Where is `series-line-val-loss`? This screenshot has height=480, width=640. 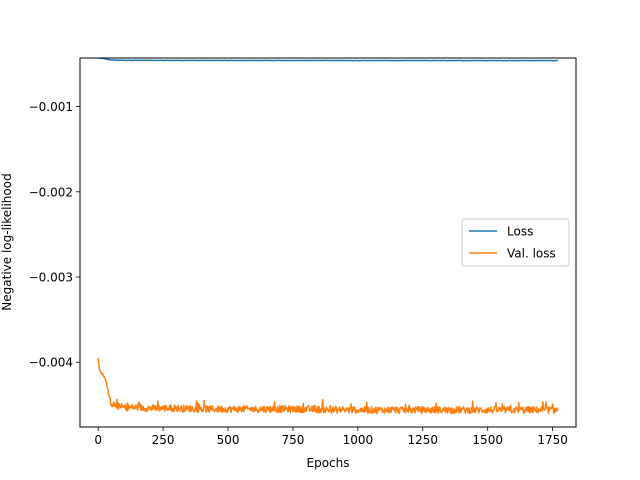
series-line-val-loss is located at coordinates (328, 386).